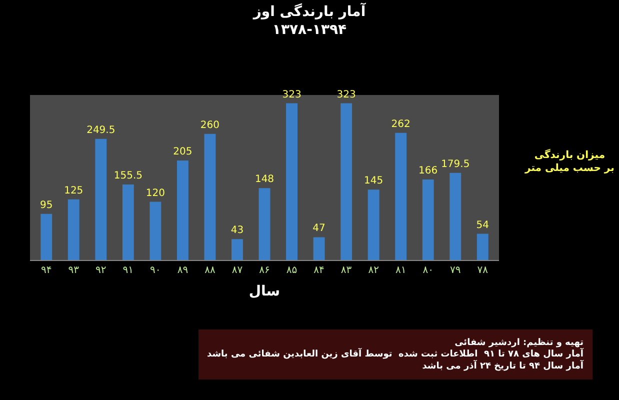 Image resolution: width=619 pixels, height=400 pixels. What do you see at coordinates (237, 230) in the screenshot?
I see `data-label: 43` at bounding box center [237, 230].